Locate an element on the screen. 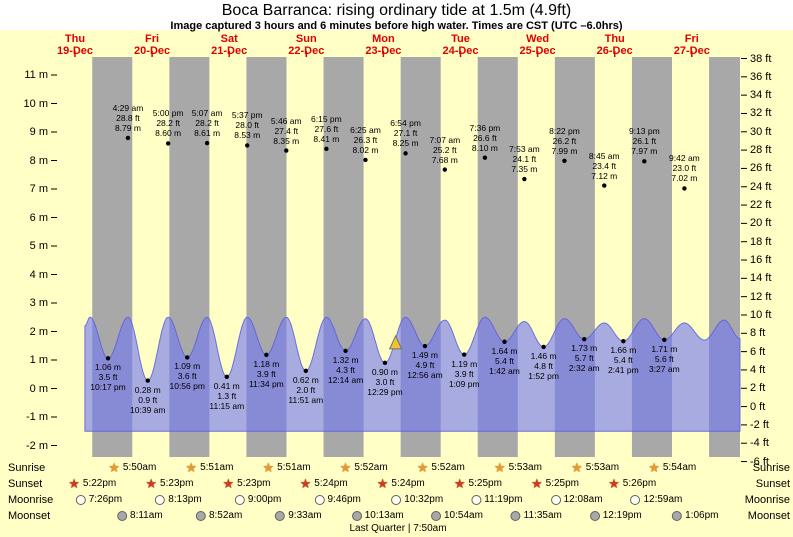 The width and height of the screenshot is (793, 537). astro-time: 8:11am is located at coordinates (146, 515).